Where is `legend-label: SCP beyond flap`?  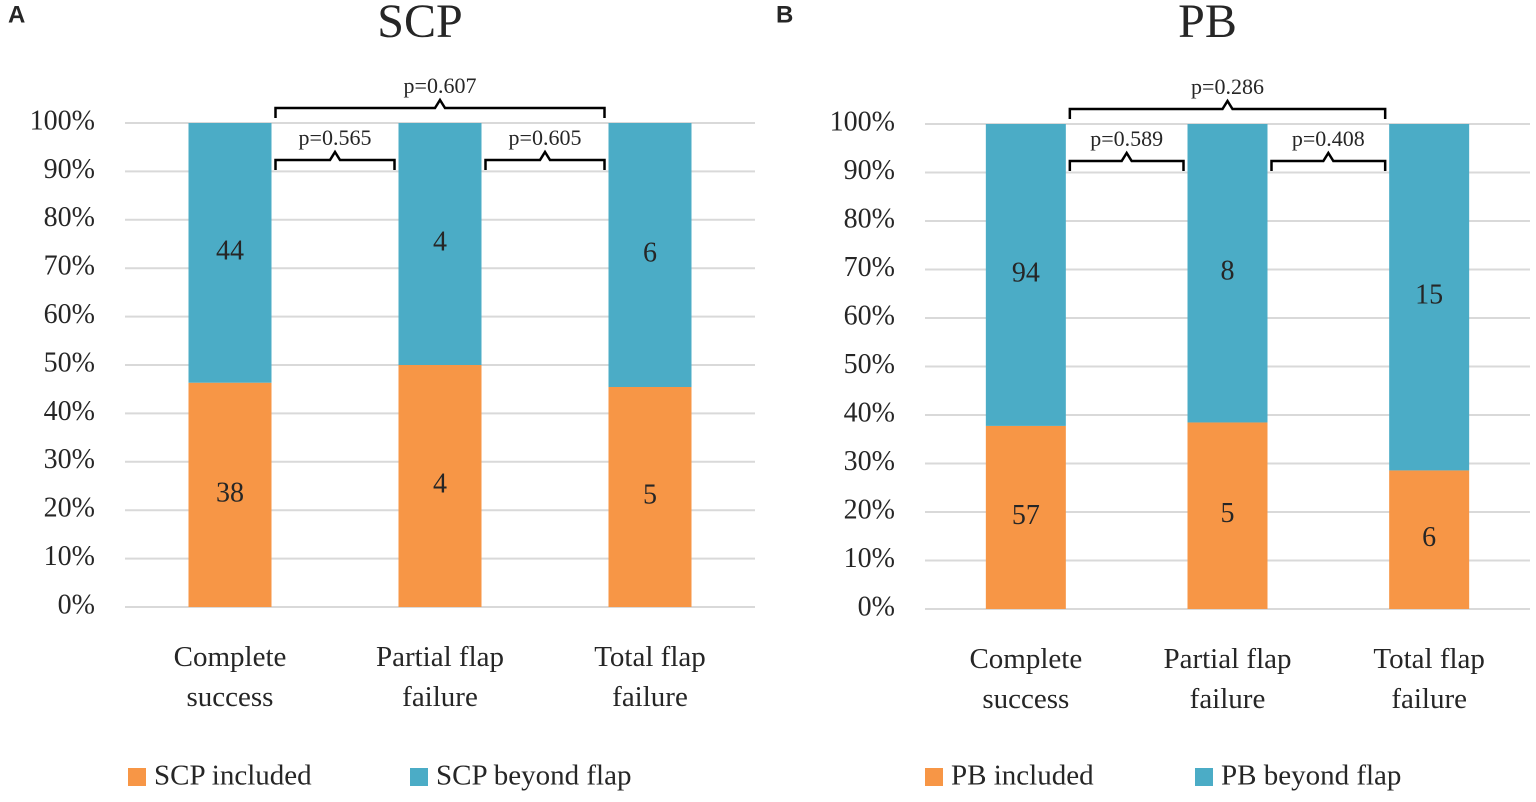
legend-label: SCP beyond flap is located at coordinates (533, 776).